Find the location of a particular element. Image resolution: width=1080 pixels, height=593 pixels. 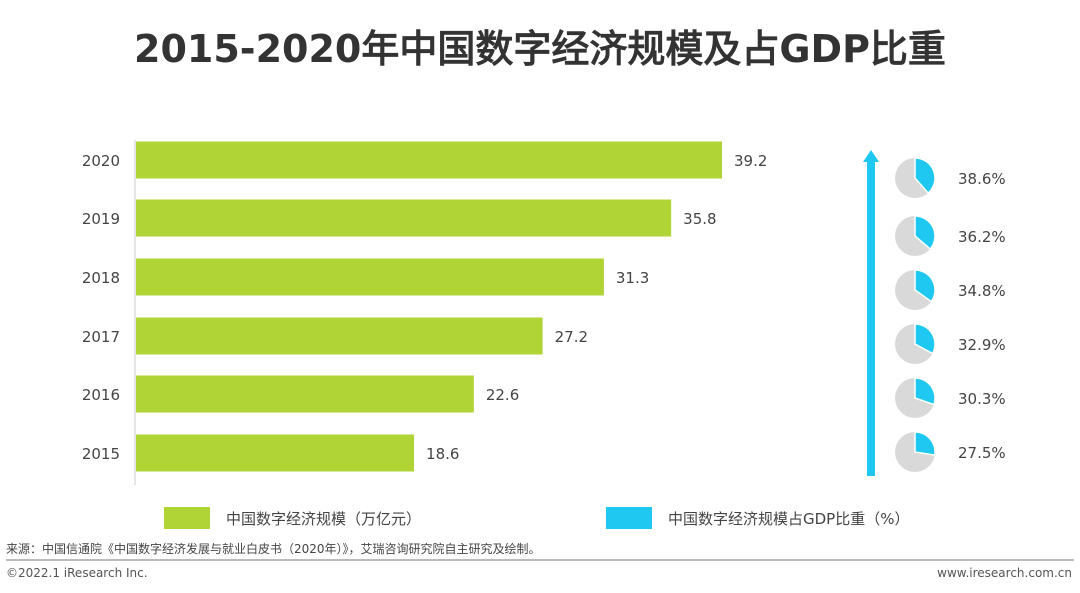

legend-item-gdp-share: 中国数字经济规模占GDP比重（%） is located at coordinates (757, 518).